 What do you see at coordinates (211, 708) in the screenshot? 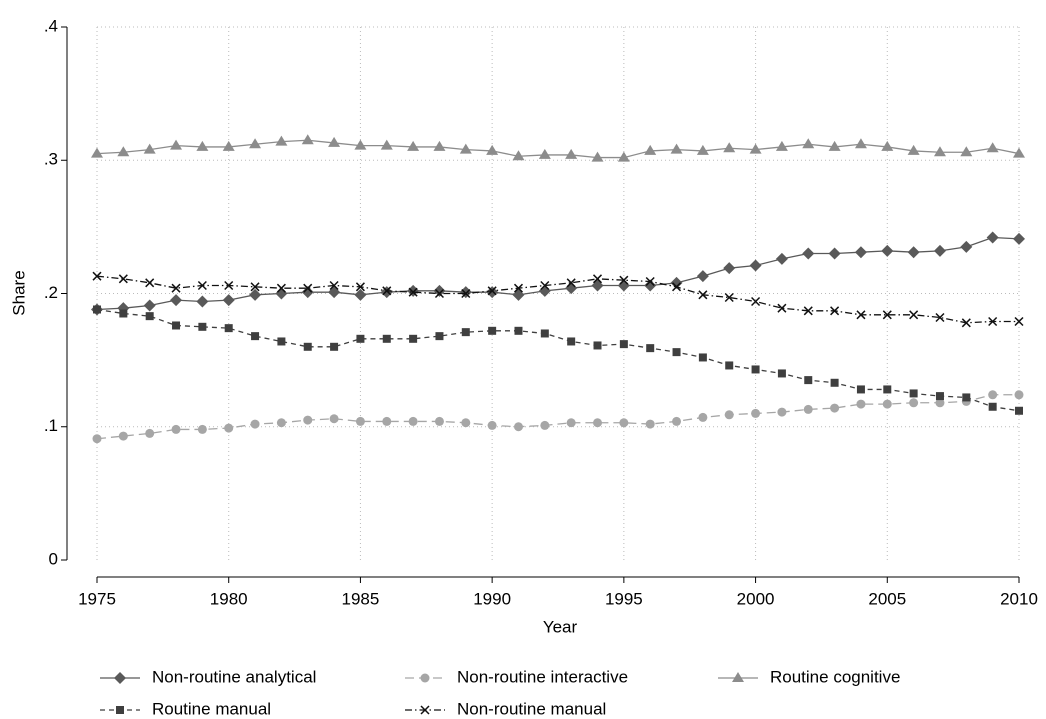
I see `legend-label: Routine manual` at bounding box center [211, 708].